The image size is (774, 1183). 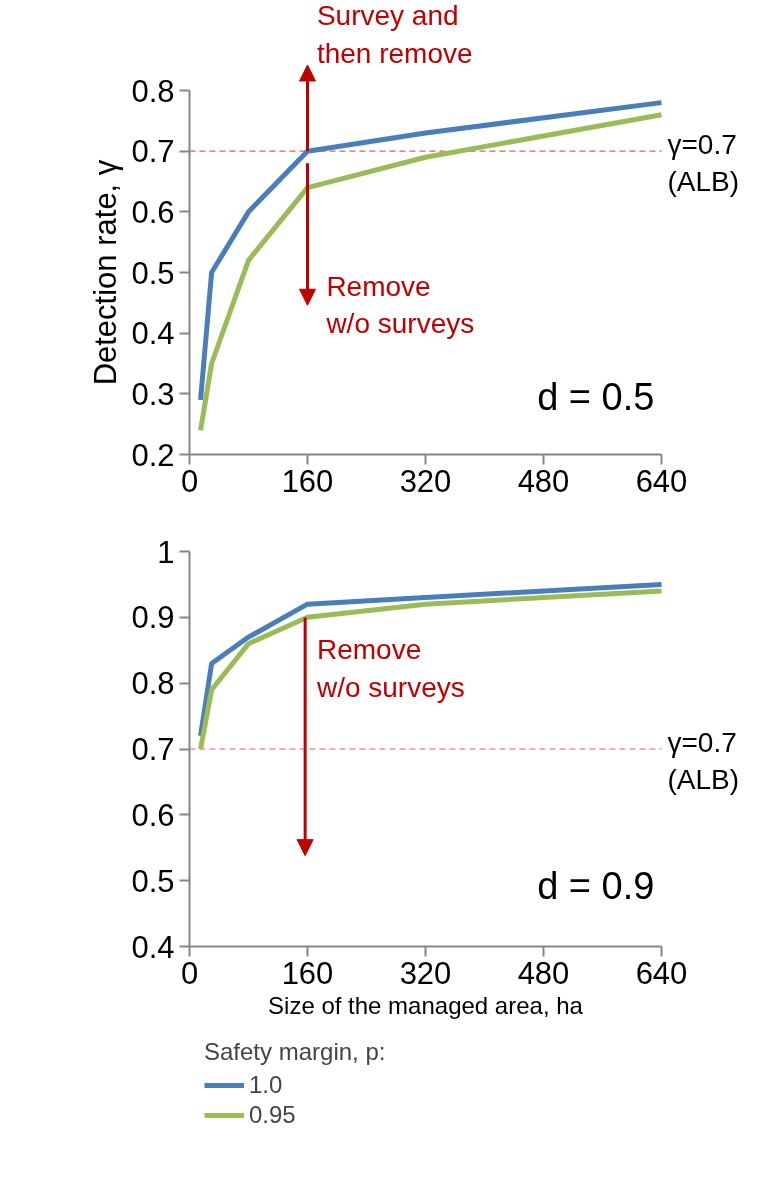 I want to click on annotation: d = 0.5, so click(x=596, y=397).